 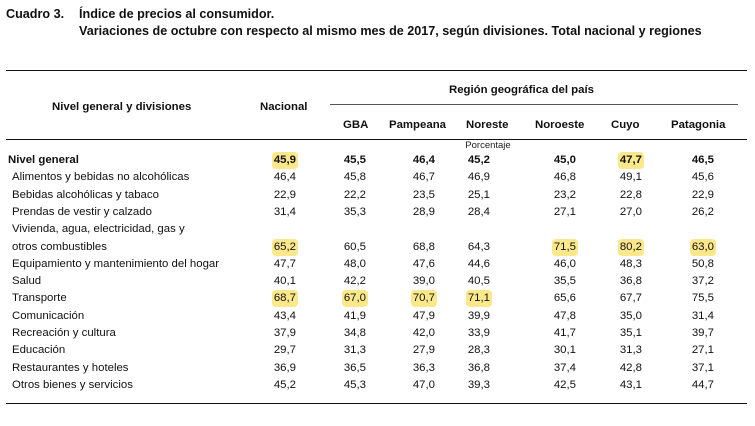 What do you see at coordinates (478, 384) in the screenshot?
I see `cell-noreste: 39,3` at bounding box center [478, 384].